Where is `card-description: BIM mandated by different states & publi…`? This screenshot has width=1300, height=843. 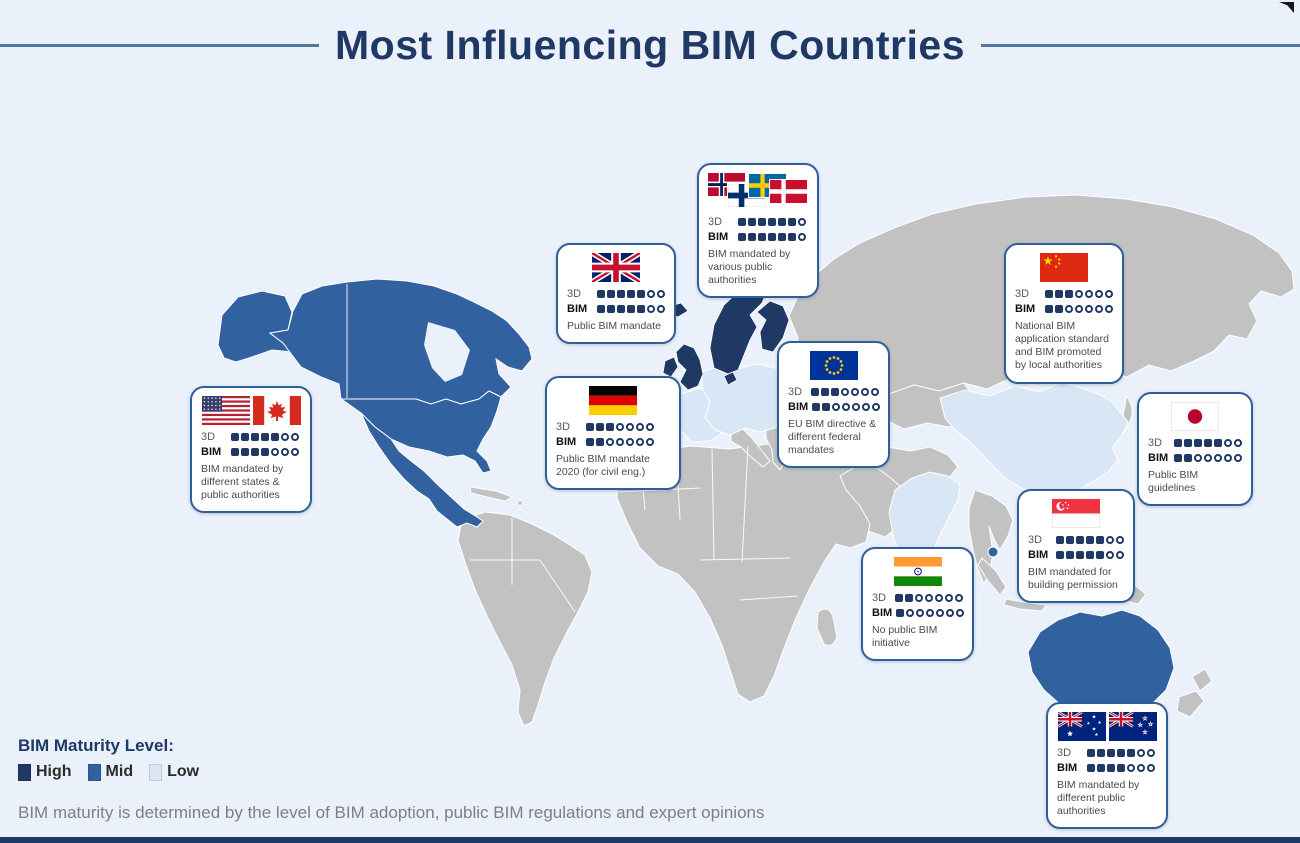 card-description: BIM mandated by different states & publi… is located at coordinates (242, 482).